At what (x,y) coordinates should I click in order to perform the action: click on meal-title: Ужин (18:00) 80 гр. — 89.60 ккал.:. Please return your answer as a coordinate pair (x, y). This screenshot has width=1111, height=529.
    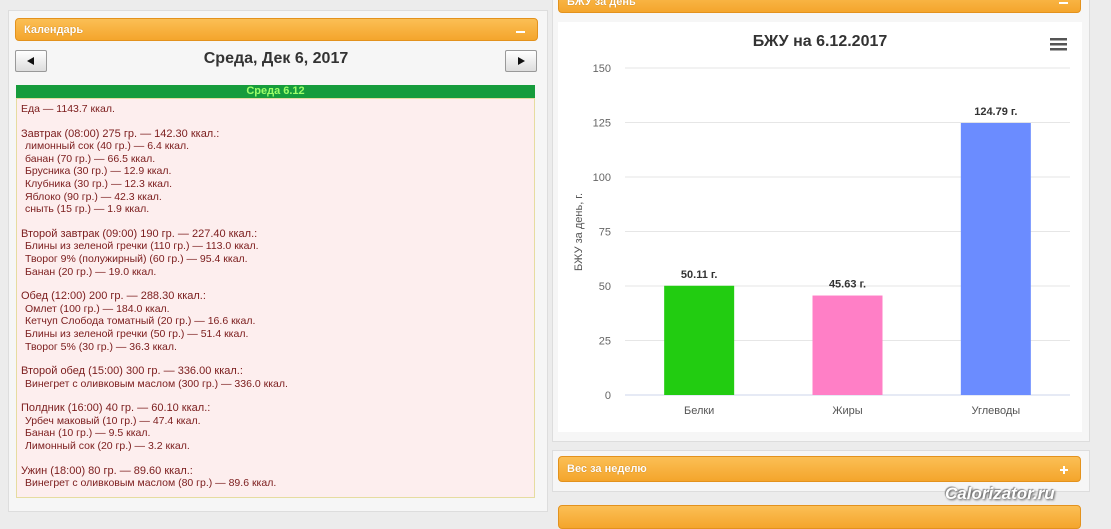
    Looking at the image, I should click on (107, 470).